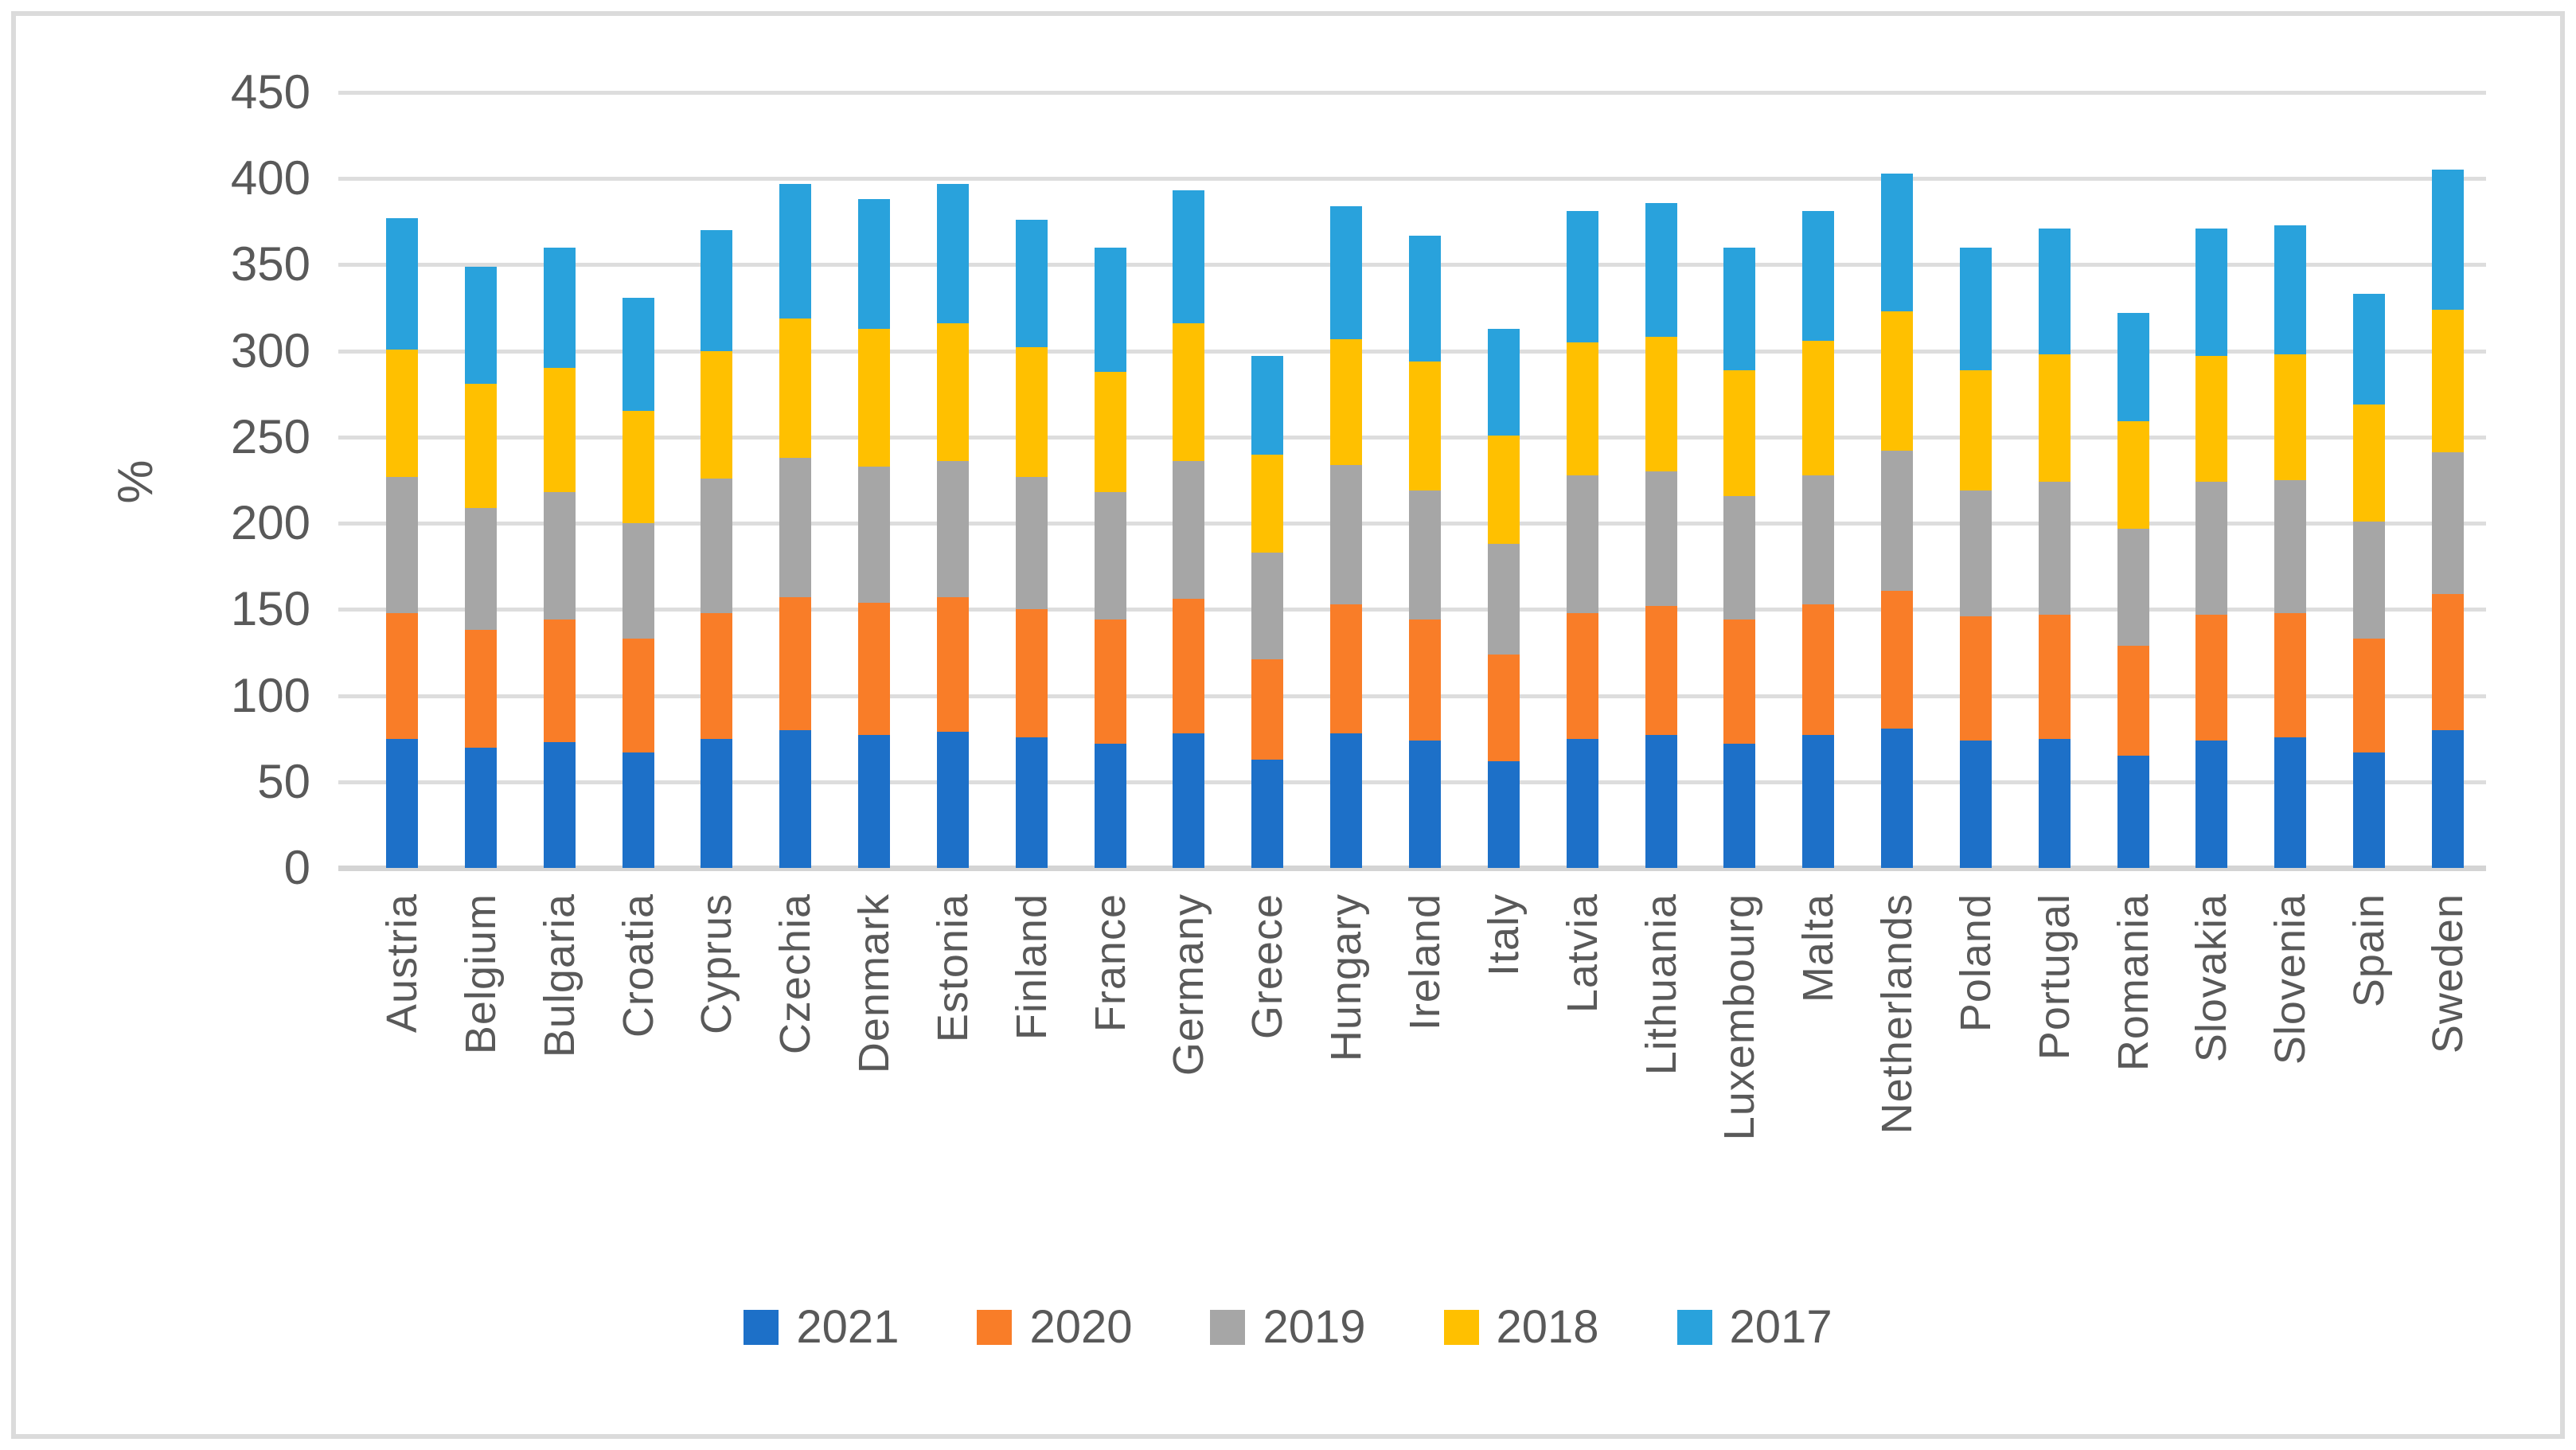  Describe the element at coordinates (952, 968) in the screenshot. I see `x-category-label-text: Estonia` at that location.